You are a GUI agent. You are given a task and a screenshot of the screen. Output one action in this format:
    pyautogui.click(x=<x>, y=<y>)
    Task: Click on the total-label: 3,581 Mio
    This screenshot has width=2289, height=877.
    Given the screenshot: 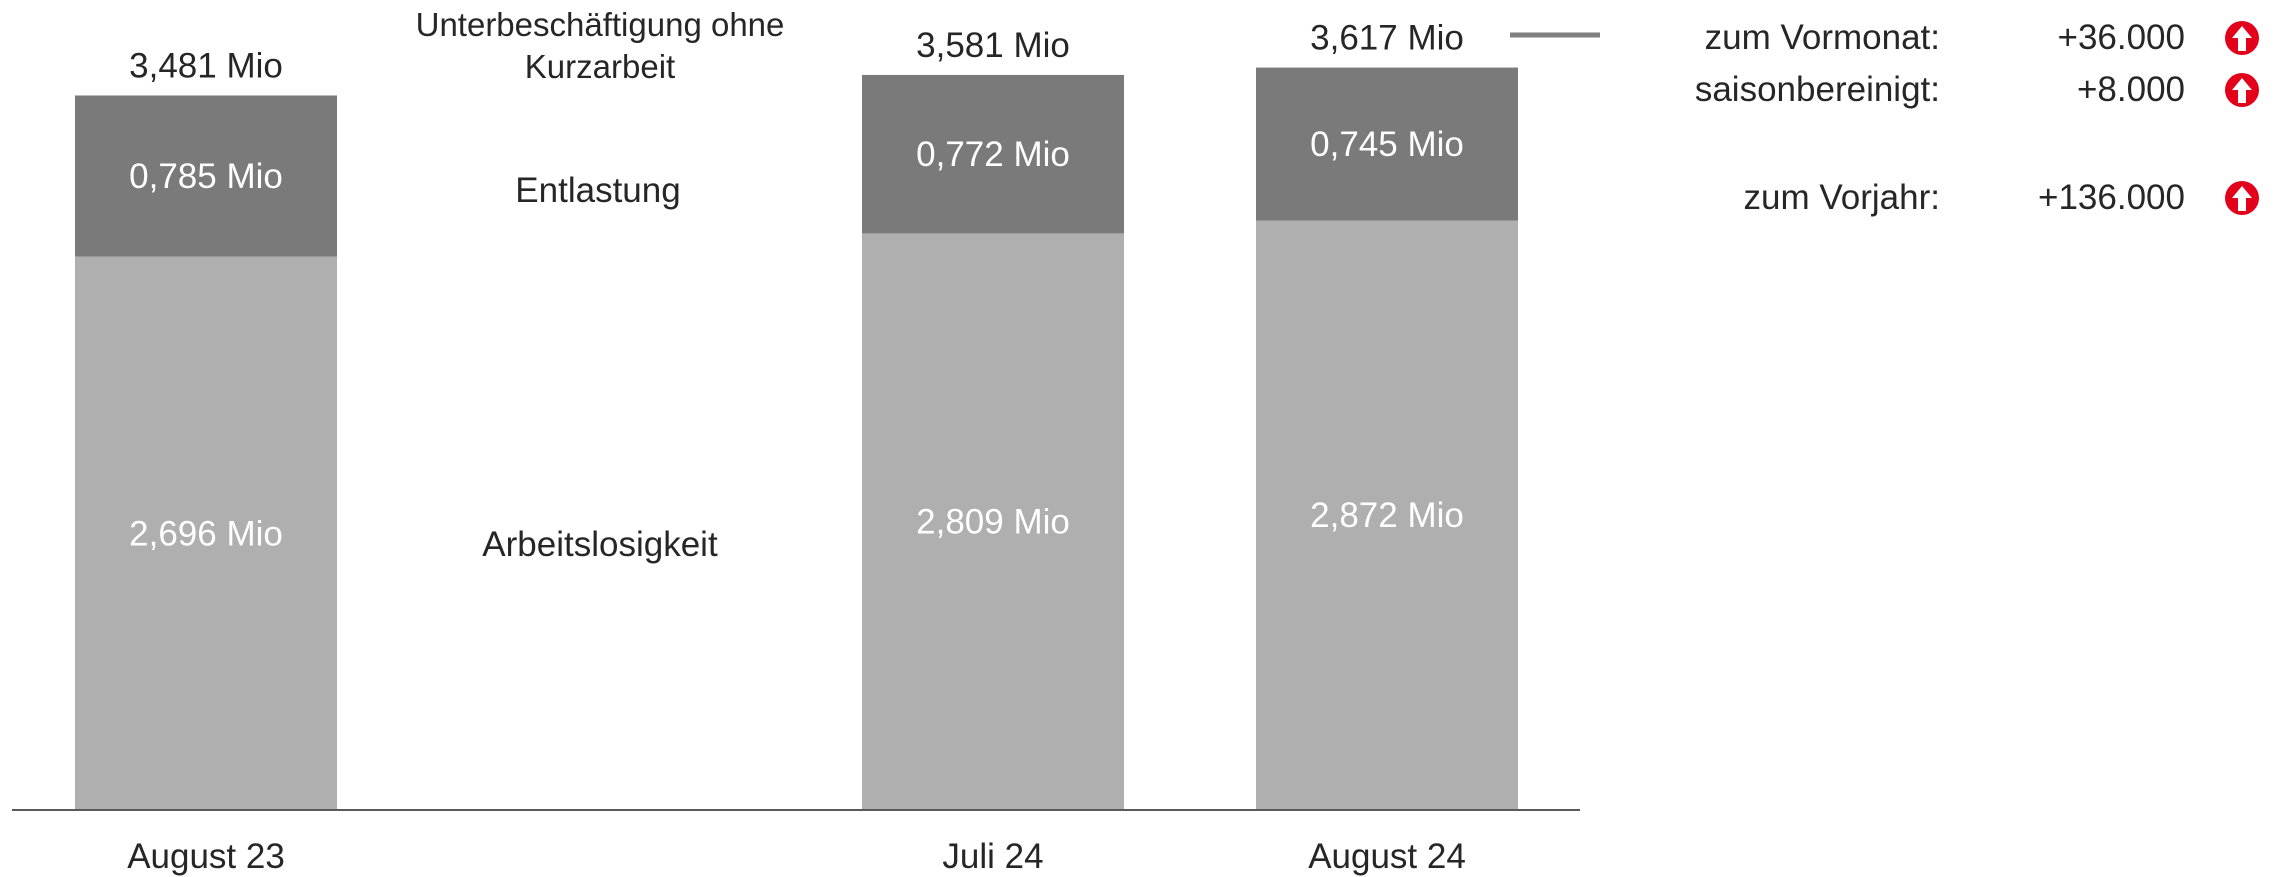 What is the action you would take?
    pyautogui.click(x=993, y=45)
    